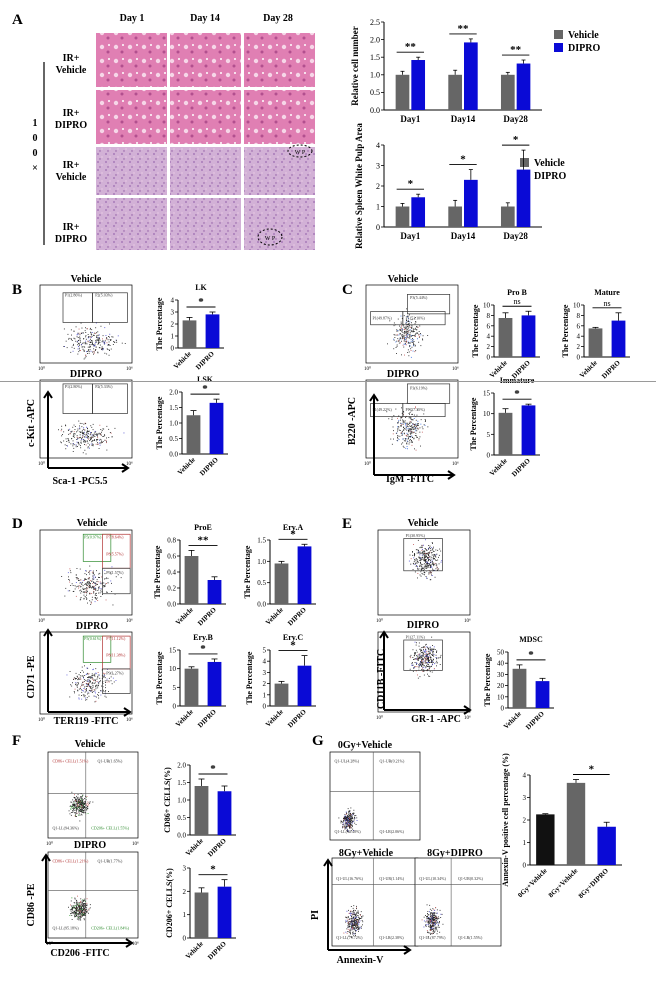 This screenshot has height=992, width=656. I want to click on y-tick-label: 0, so click(378, 227).